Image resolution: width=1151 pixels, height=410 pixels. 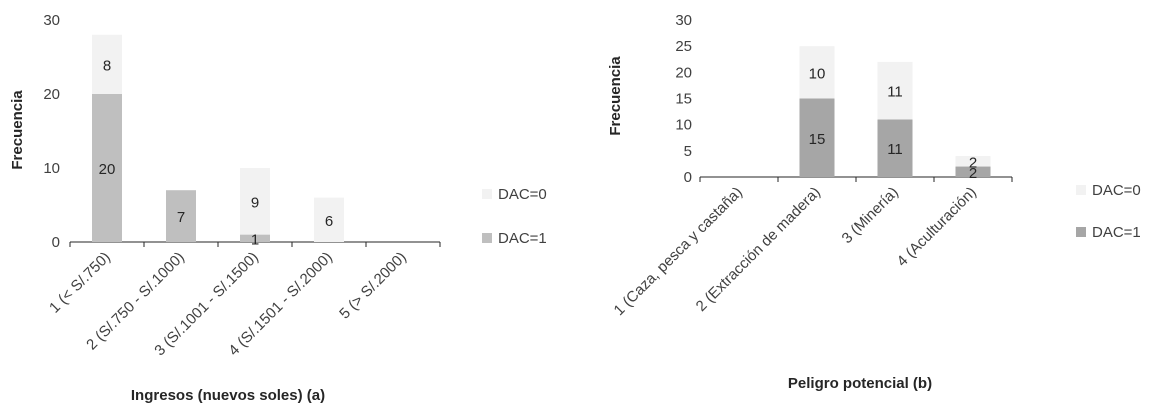 What do you see at coordinates (683, 46) in the screenshot?
I see `chart-b-ytick-label: 25` at bounding box center [683, 46].